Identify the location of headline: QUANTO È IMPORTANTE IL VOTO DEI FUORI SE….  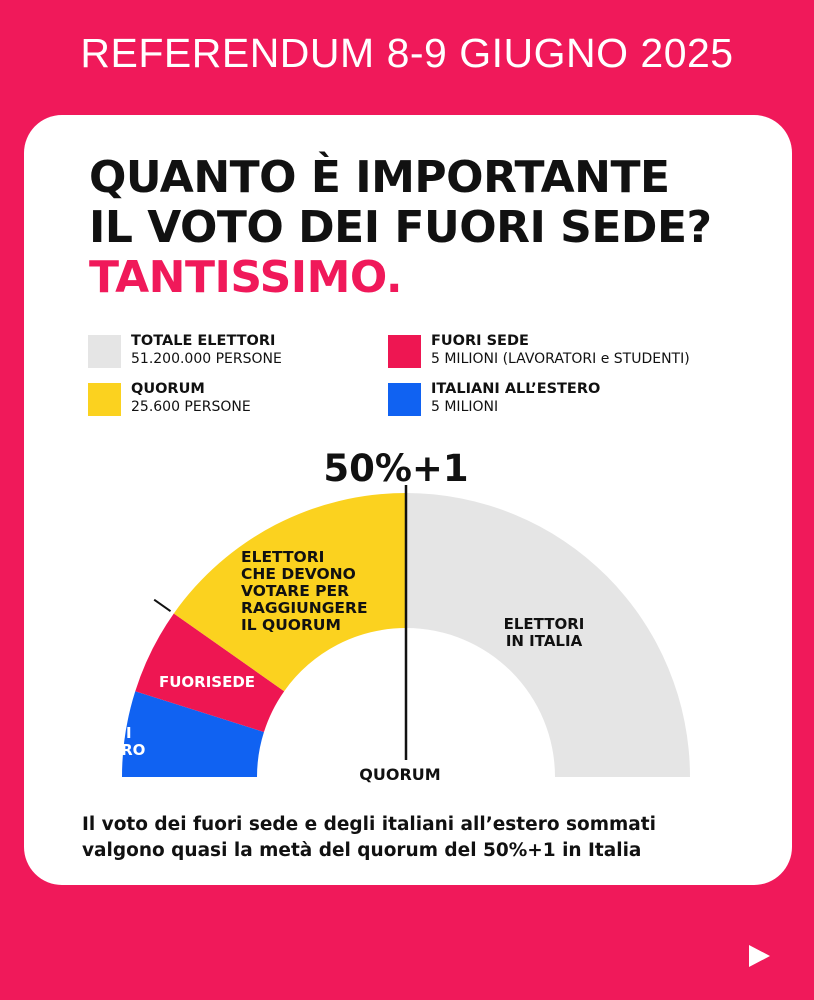
(400, 228).